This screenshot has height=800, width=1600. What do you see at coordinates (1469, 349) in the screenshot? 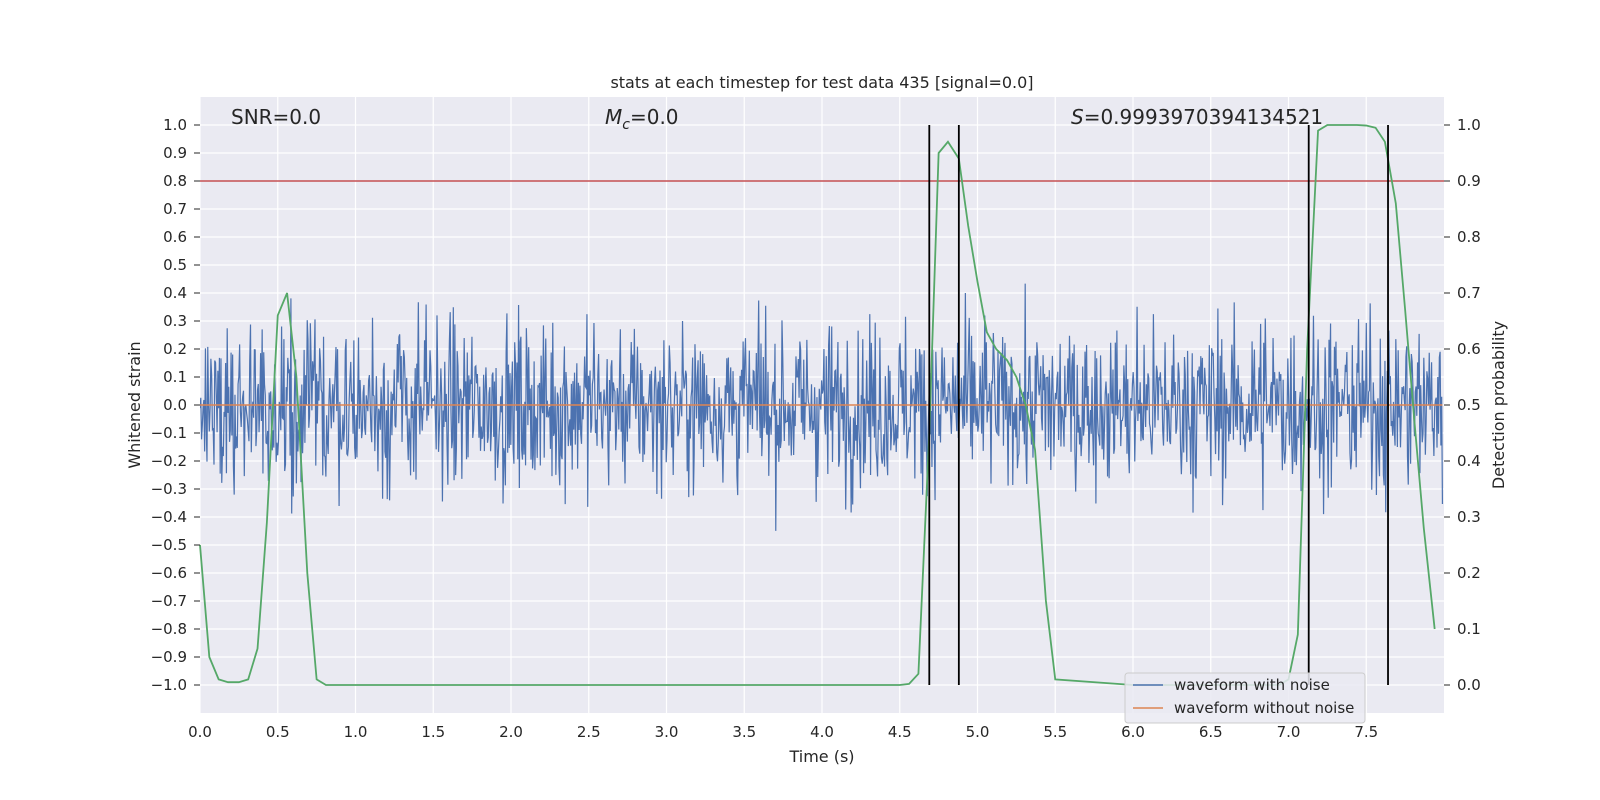
I see `y2-tick-label: 0.6` at bounding box center [1469, 349].